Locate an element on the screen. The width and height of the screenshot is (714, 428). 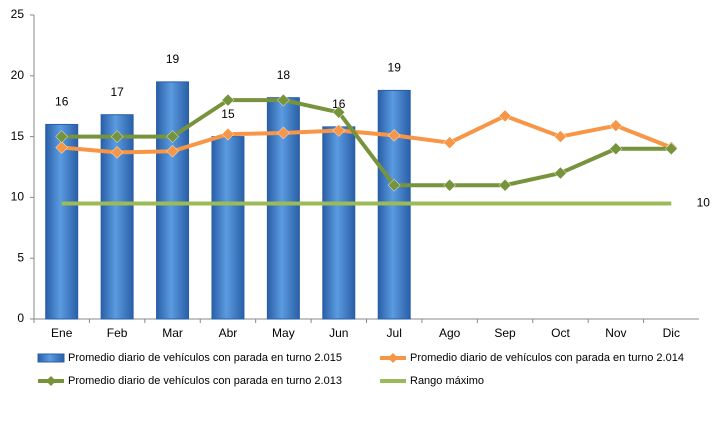
x-tick-label: Mar is located at coordinates (172, 333).